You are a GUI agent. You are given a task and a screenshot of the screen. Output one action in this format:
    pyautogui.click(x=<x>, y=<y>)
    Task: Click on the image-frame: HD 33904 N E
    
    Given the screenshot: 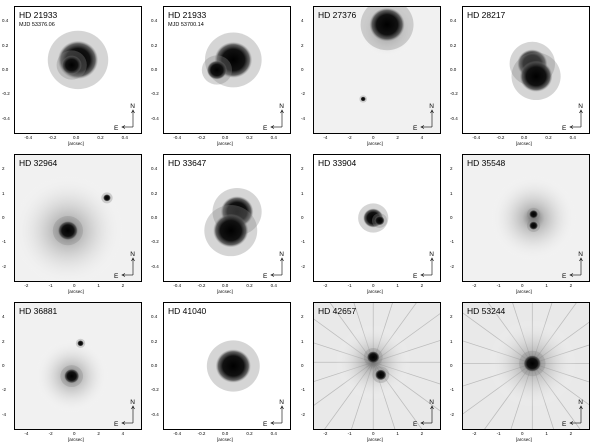 What is the action you would take?
    pyautogui.click(x=377, y=218)
    